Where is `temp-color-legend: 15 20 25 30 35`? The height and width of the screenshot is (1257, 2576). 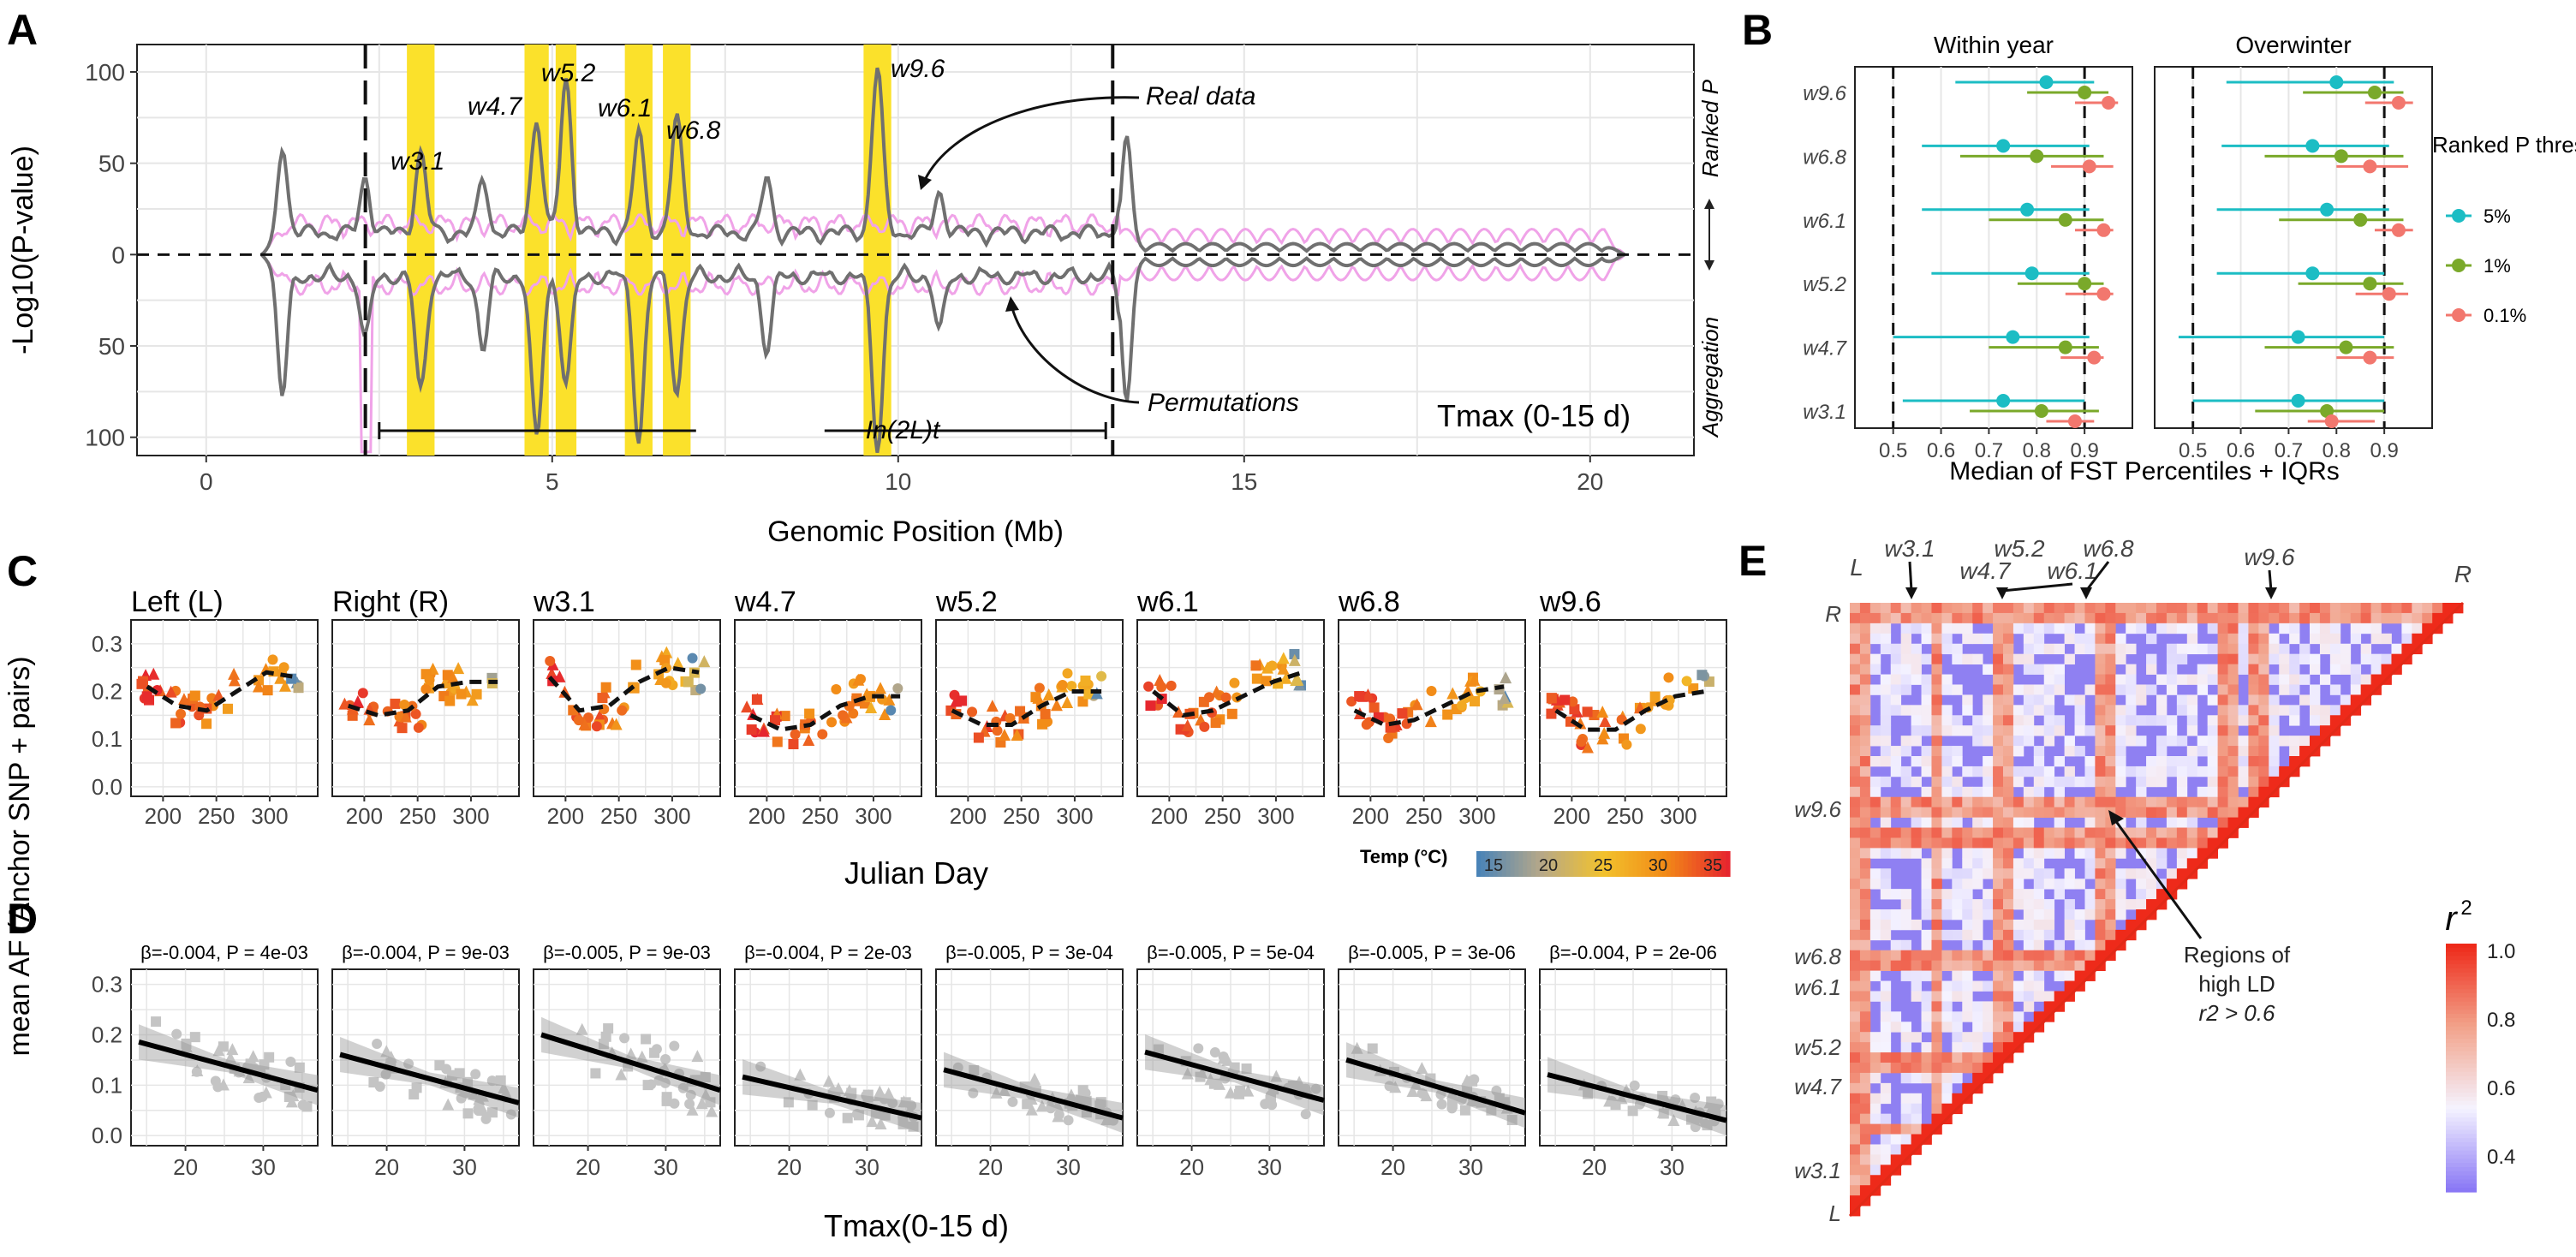 temp-color-legend: 15 20 25 30 35 is located at coordinates (1603, 864).